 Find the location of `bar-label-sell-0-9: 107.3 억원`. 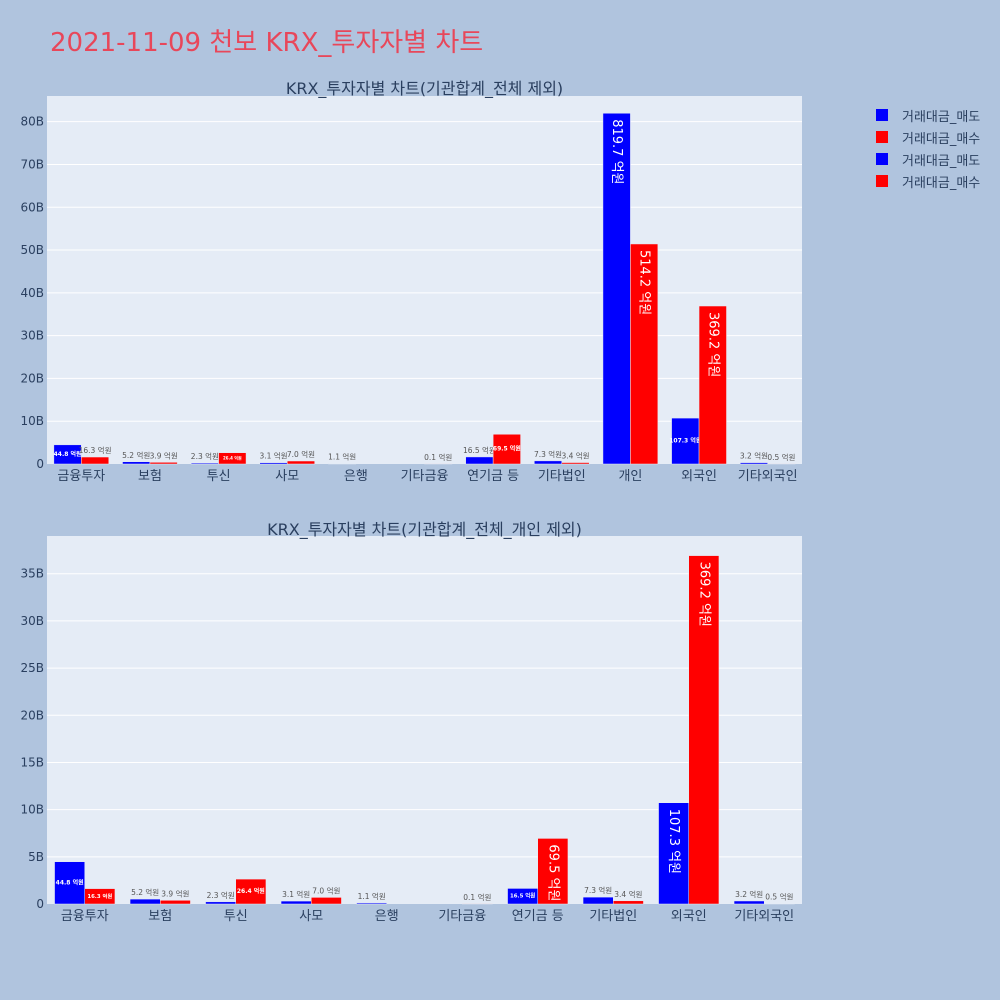

bar-label-sell-0-9: 107.3 억원 is located at coordinates (685, 441).